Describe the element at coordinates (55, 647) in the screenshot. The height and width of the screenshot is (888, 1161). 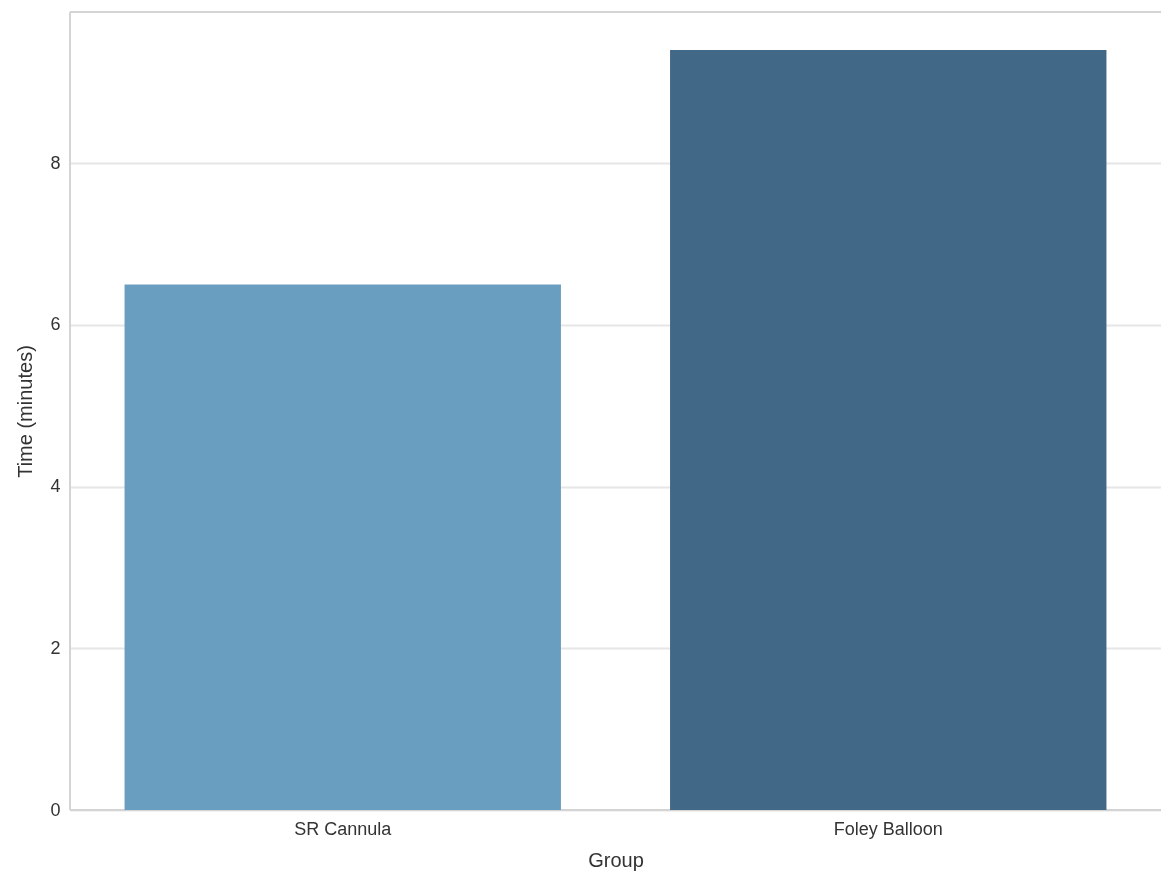
I see `y-tick-label: 2` at that location.